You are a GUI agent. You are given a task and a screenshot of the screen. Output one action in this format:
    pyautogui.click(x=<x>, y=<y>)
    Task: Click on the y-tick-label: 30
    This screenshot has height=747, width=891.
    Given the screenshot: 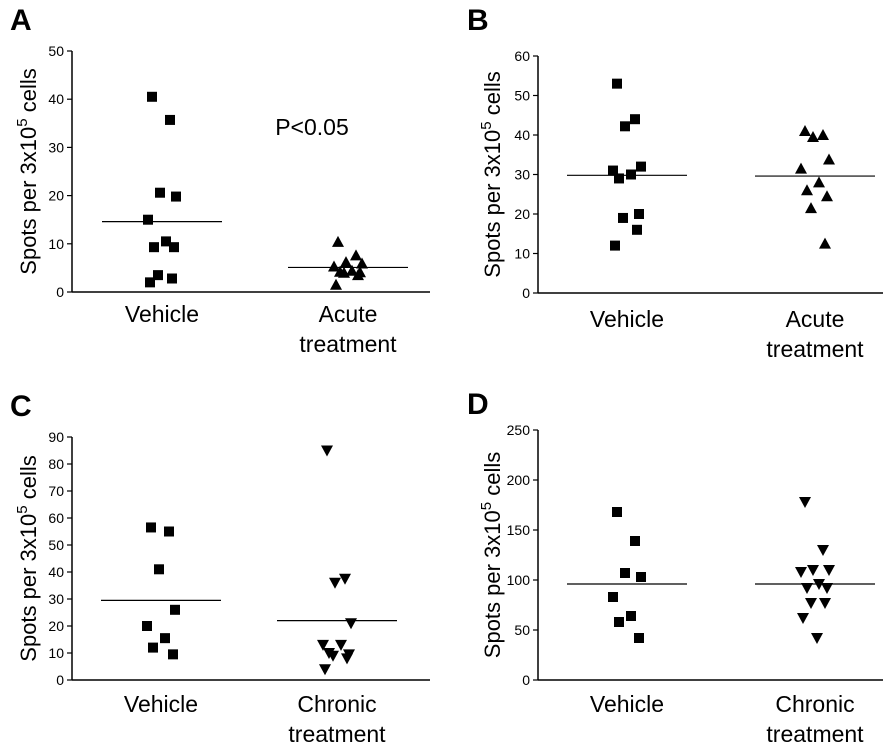 What is the action you would take?
    pyautogui.click(x=56, y=599)
    